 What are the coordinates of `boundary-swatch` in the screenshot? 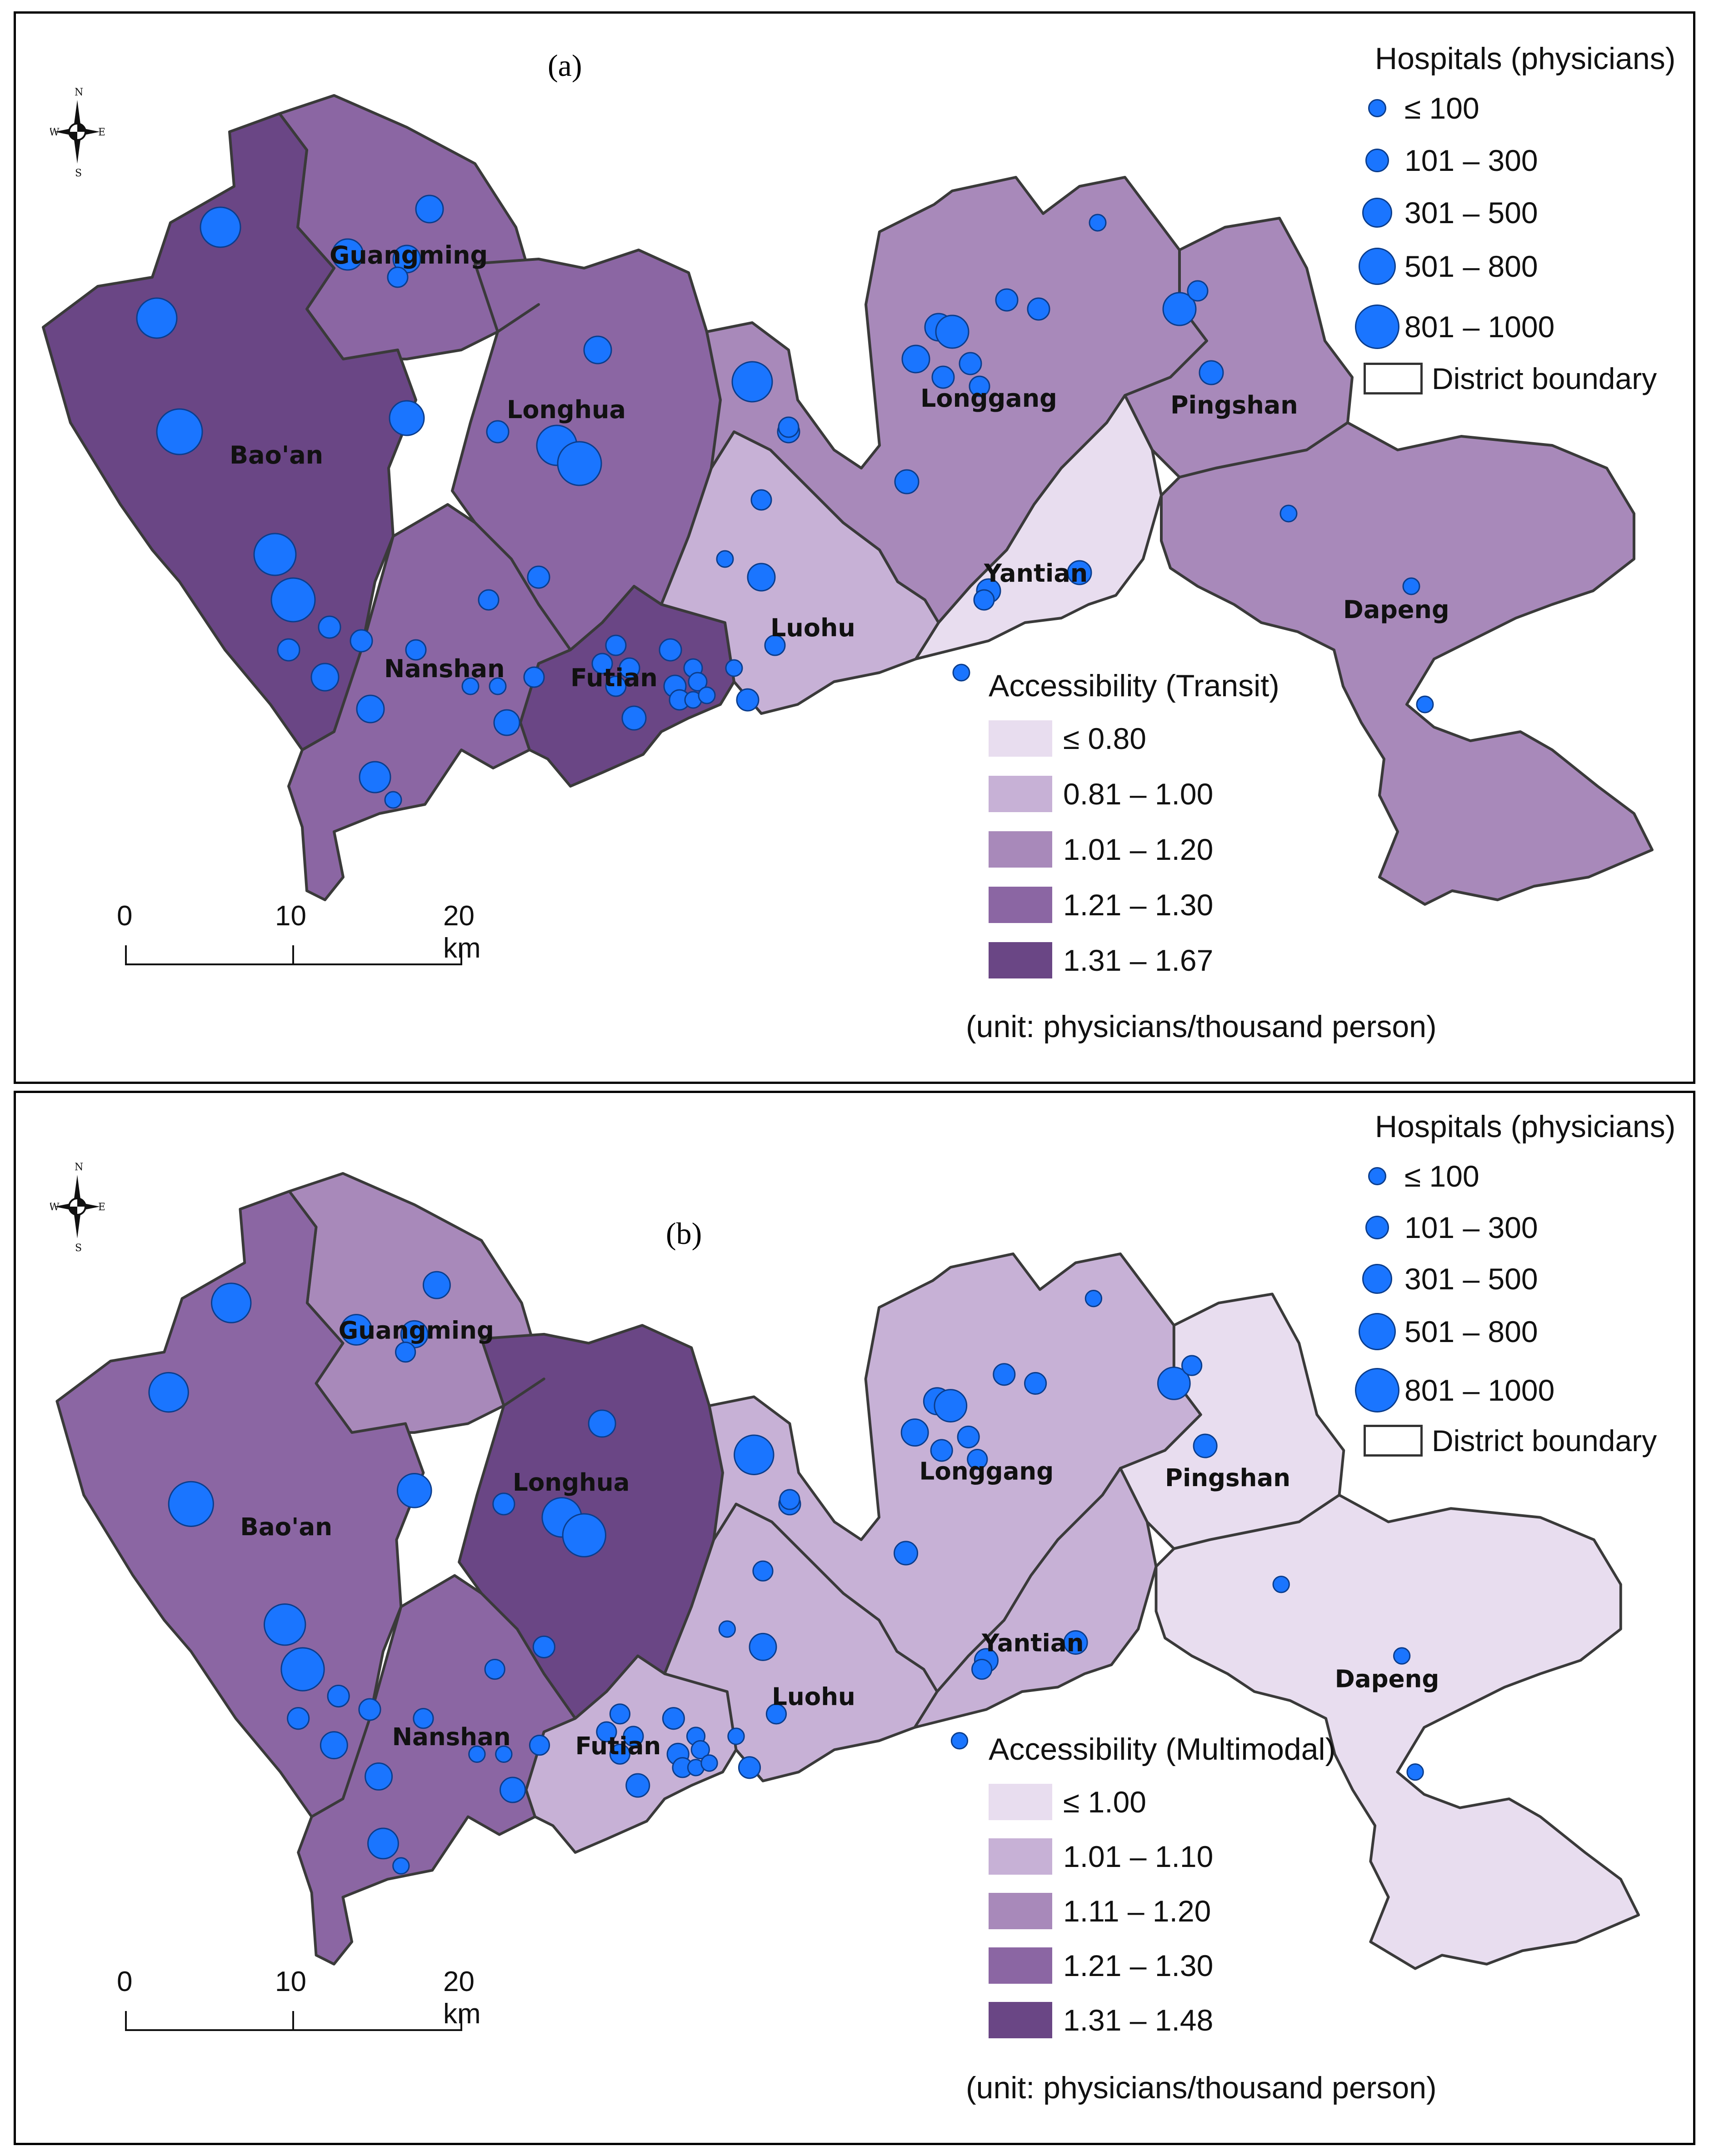 It's located at (1394, 1441).